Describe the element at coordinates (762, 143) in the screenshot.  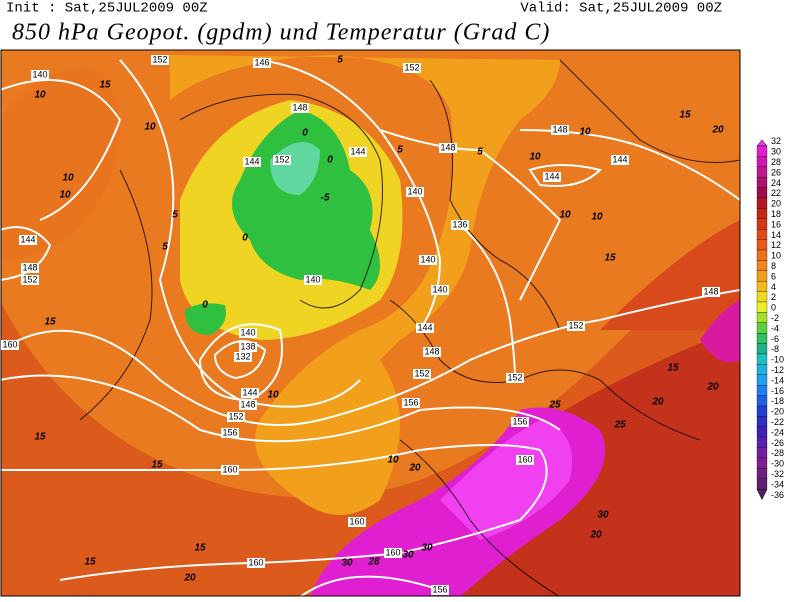
I see `colorbar-top-arrow` at that location.